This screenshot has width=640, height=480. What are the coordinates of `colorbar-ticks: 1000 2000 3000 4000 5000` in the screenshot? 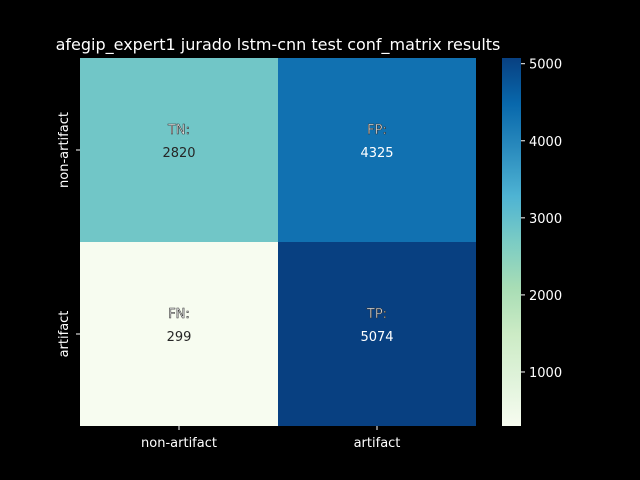 It's located at (541, 219).